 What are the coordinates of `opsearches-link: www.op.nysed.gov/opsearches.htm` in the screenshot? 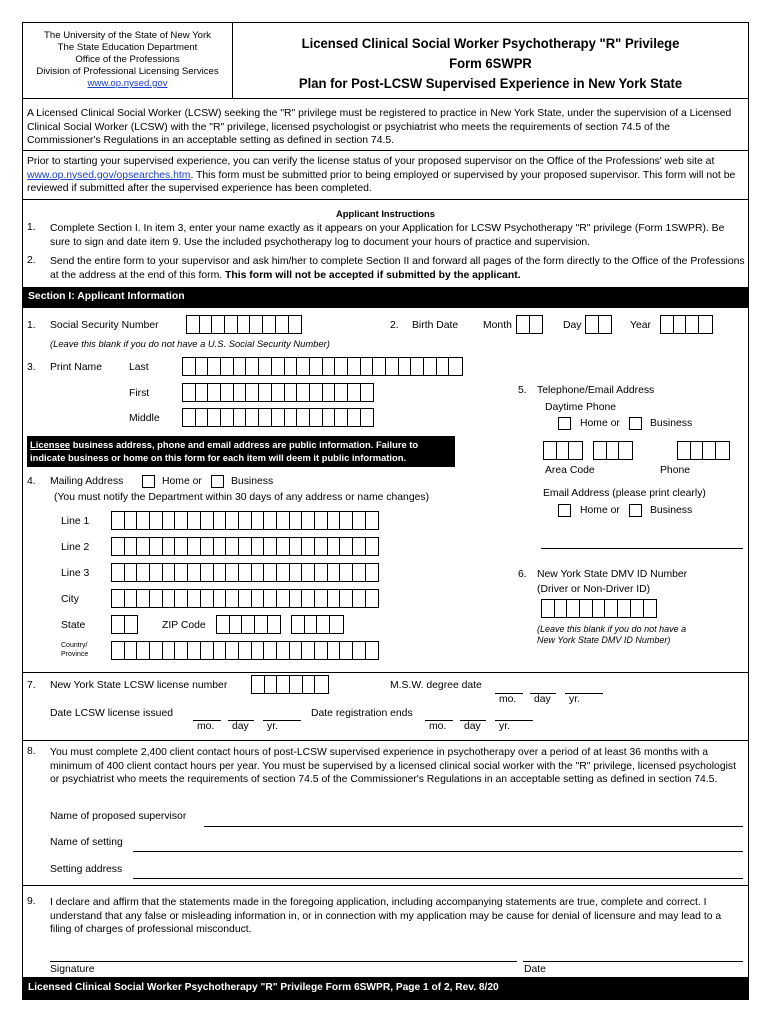 It's located at (109, 175).